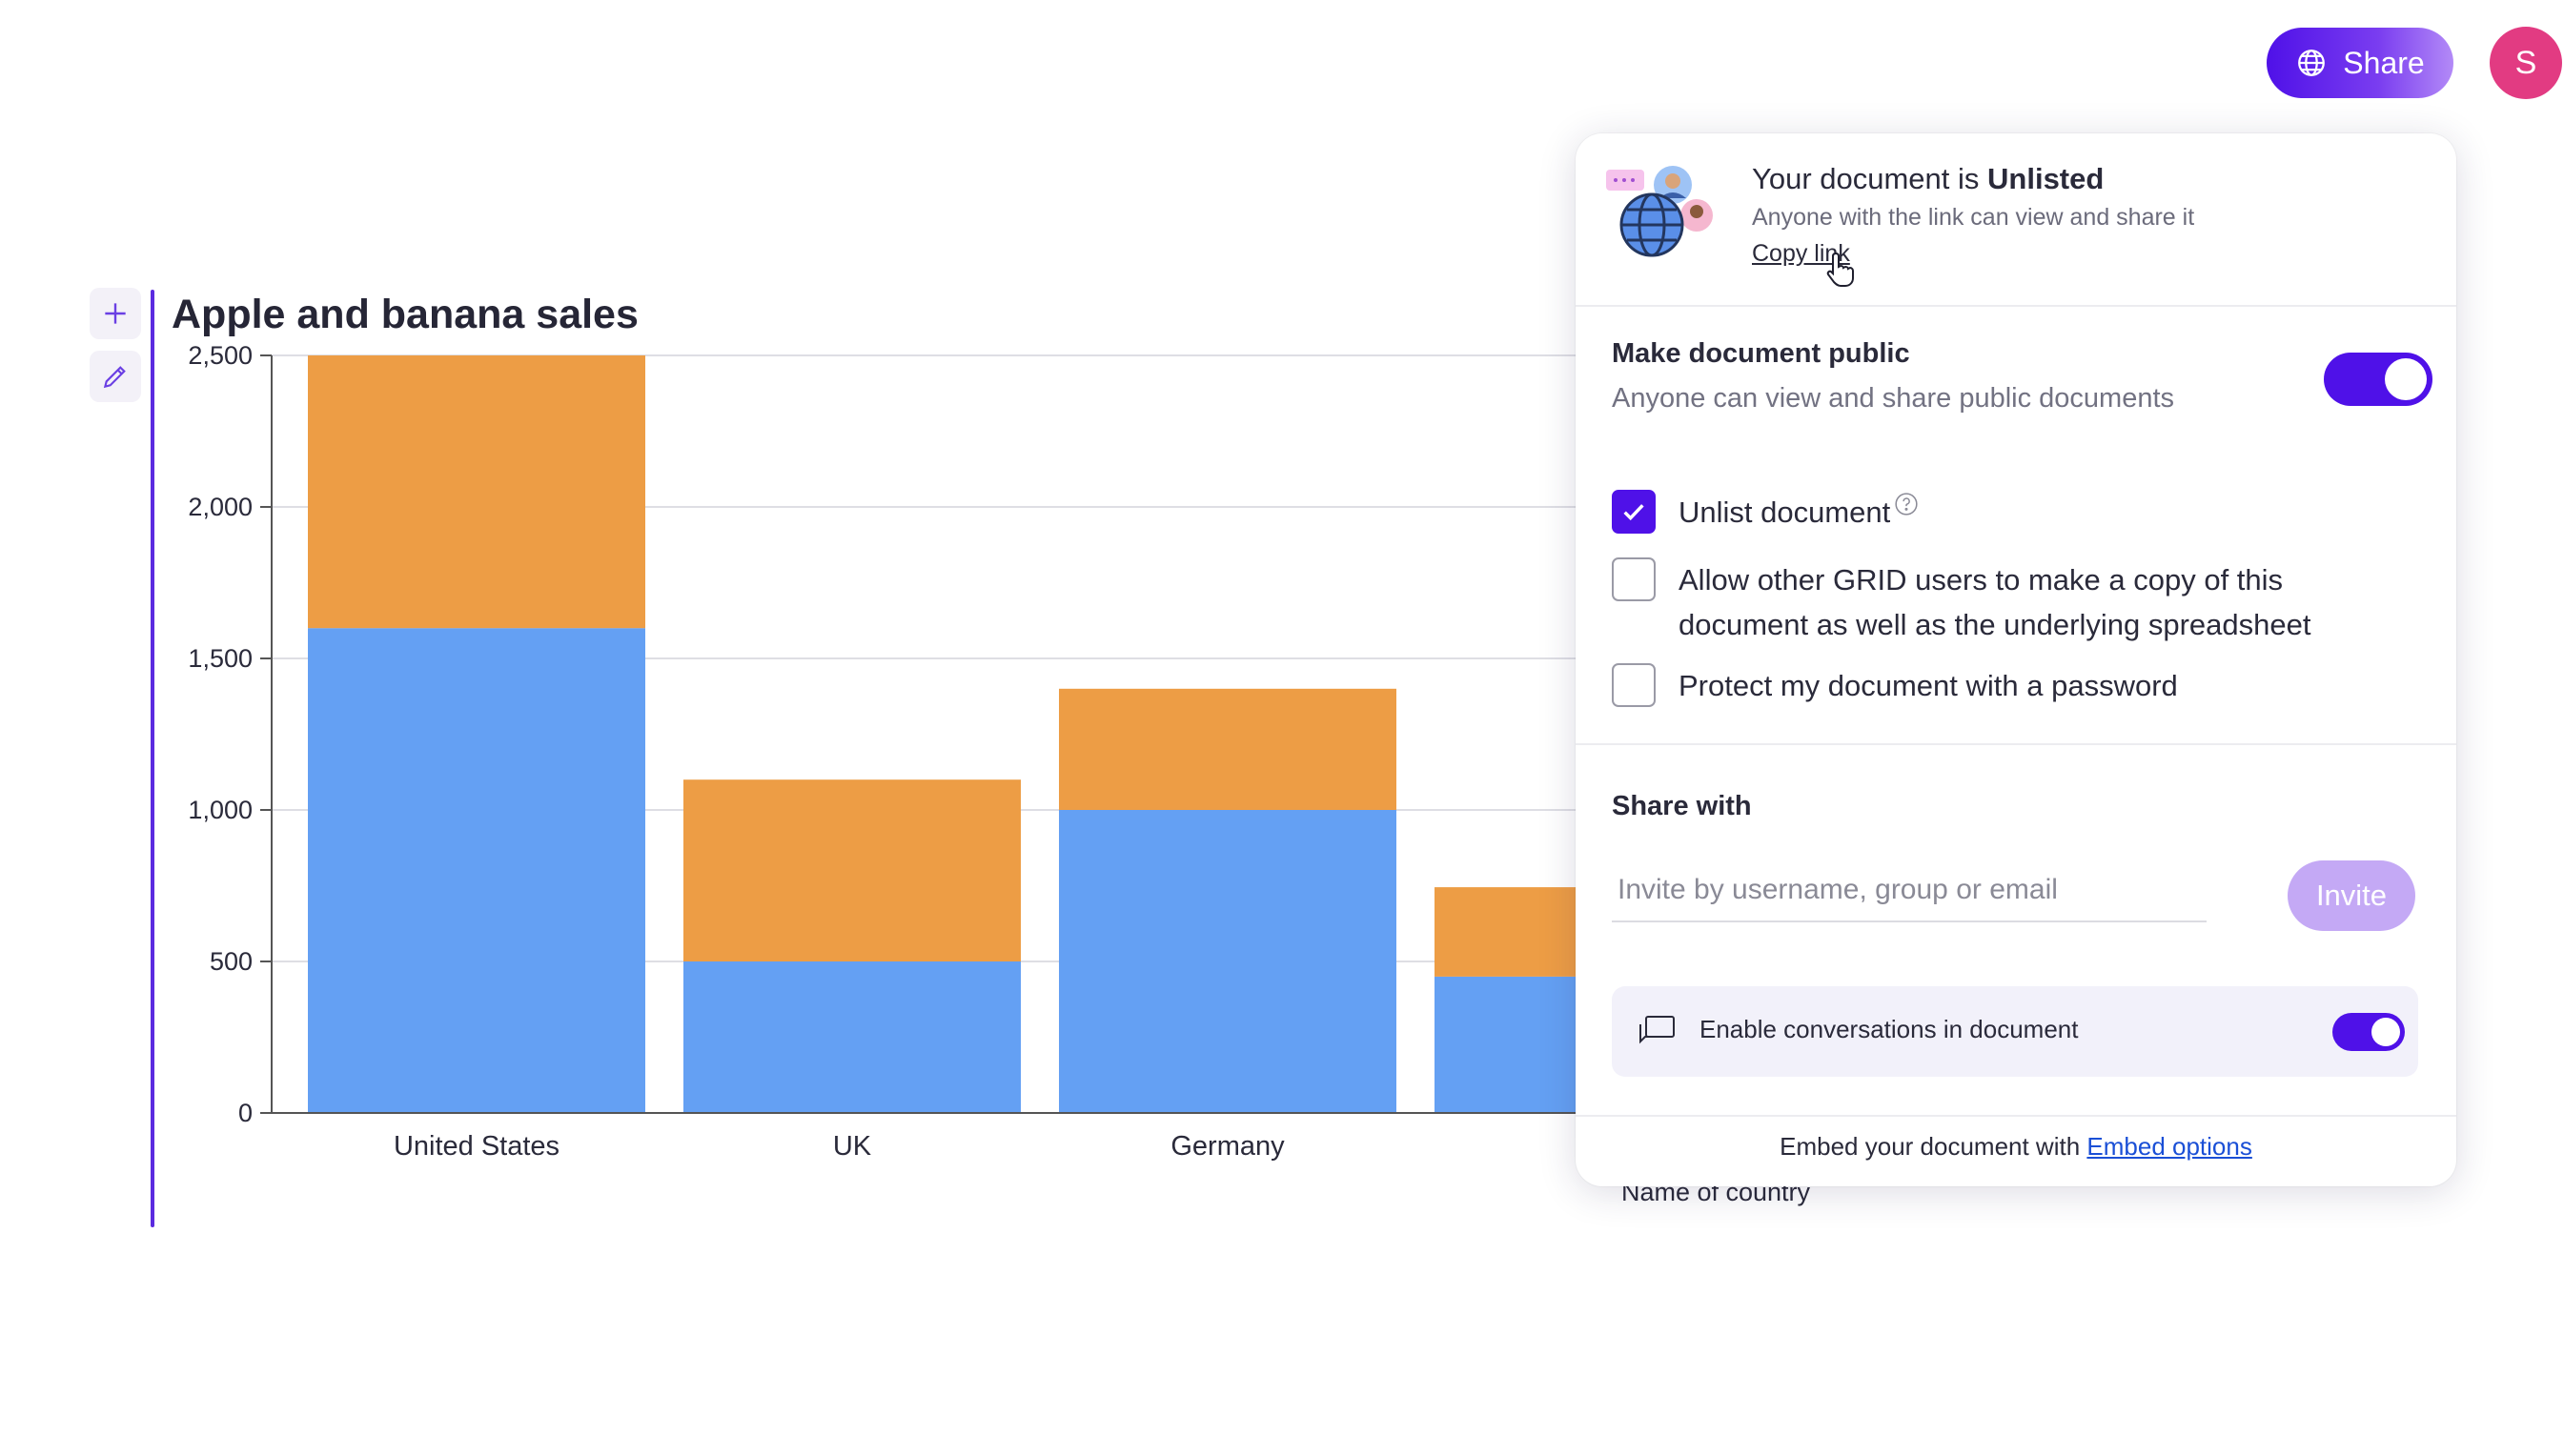 Image resolution: width=2564 pixels, height=1456 pixels. I want to click on pencil-icon, so click(114, 377).